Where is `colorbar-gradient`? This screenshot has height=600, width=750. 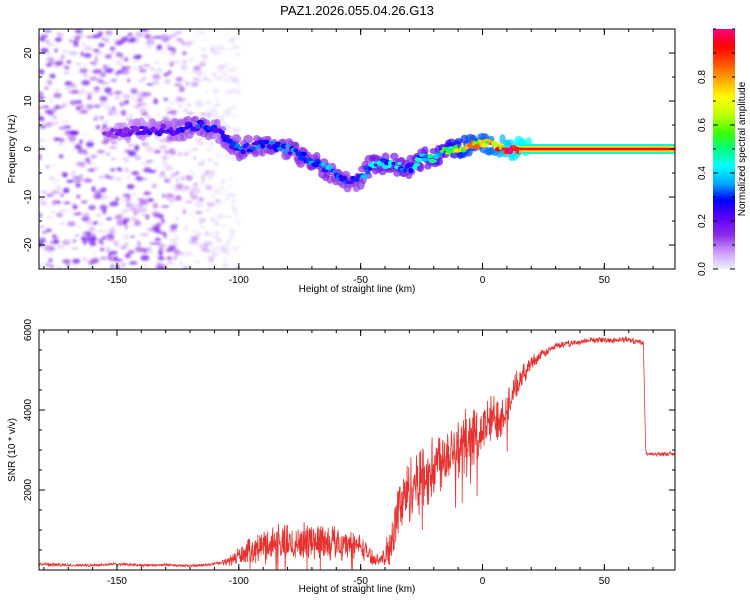 colorbar-gradient is located at coordinates (724, 149).